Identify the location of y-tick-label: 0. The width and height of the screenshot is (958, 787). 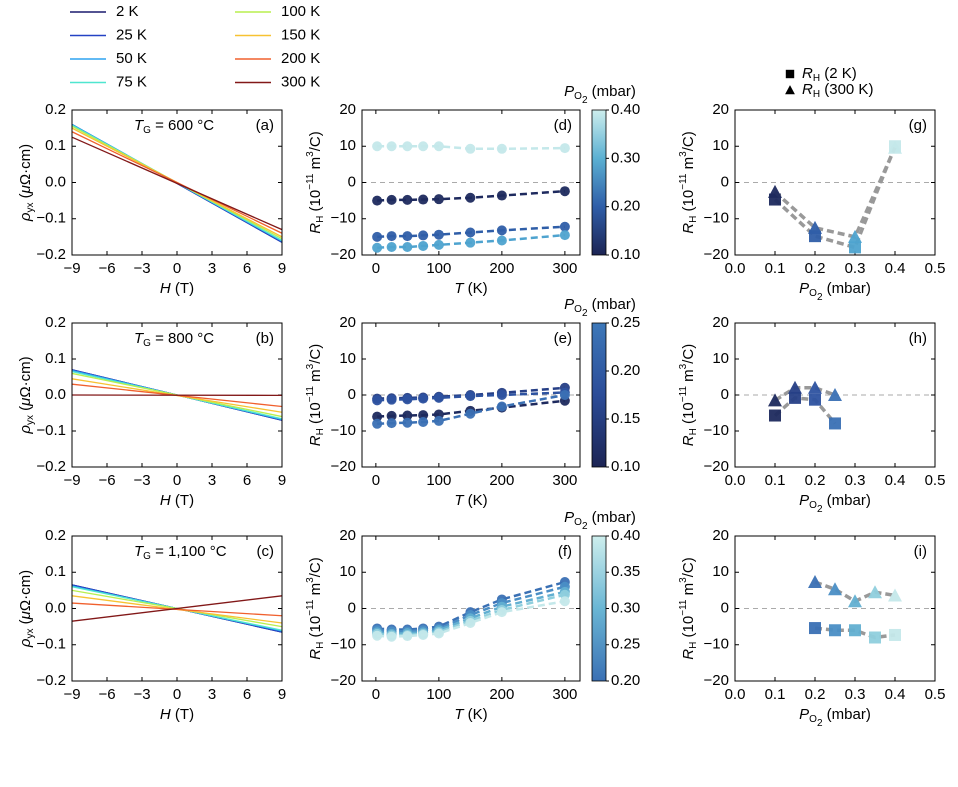
(352, 394).